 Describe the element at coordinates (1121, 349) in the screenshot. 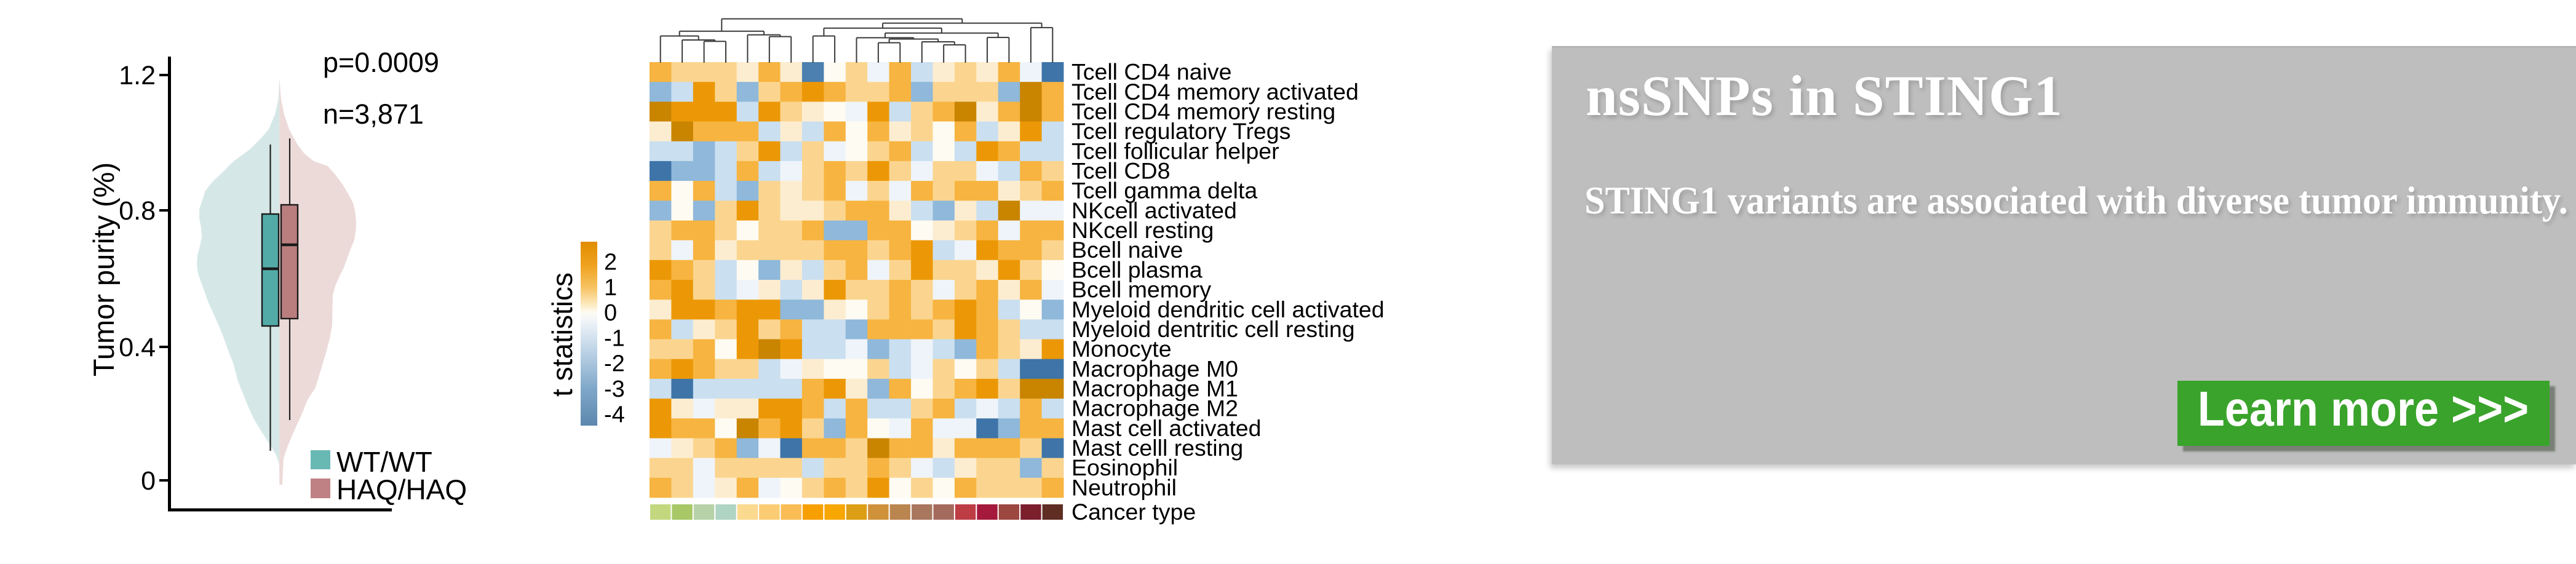

I see `svg-text: Monocyte` at that location.